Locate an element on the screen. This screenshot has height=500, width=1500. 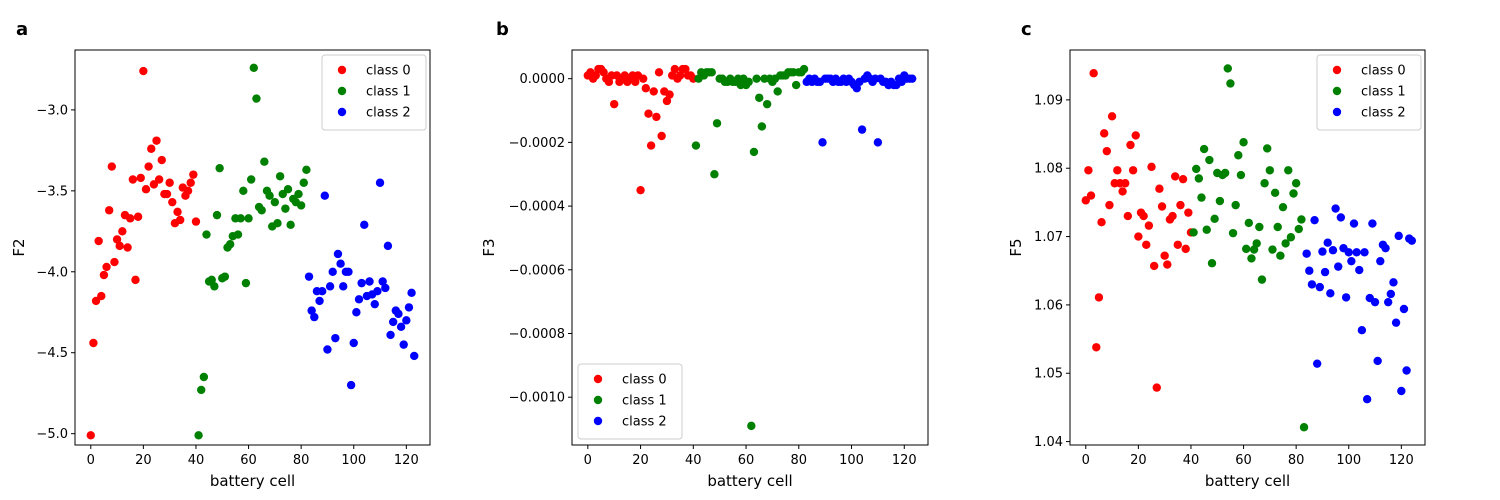
x-axis-label: battery cell is located at coordinates (749, 481).